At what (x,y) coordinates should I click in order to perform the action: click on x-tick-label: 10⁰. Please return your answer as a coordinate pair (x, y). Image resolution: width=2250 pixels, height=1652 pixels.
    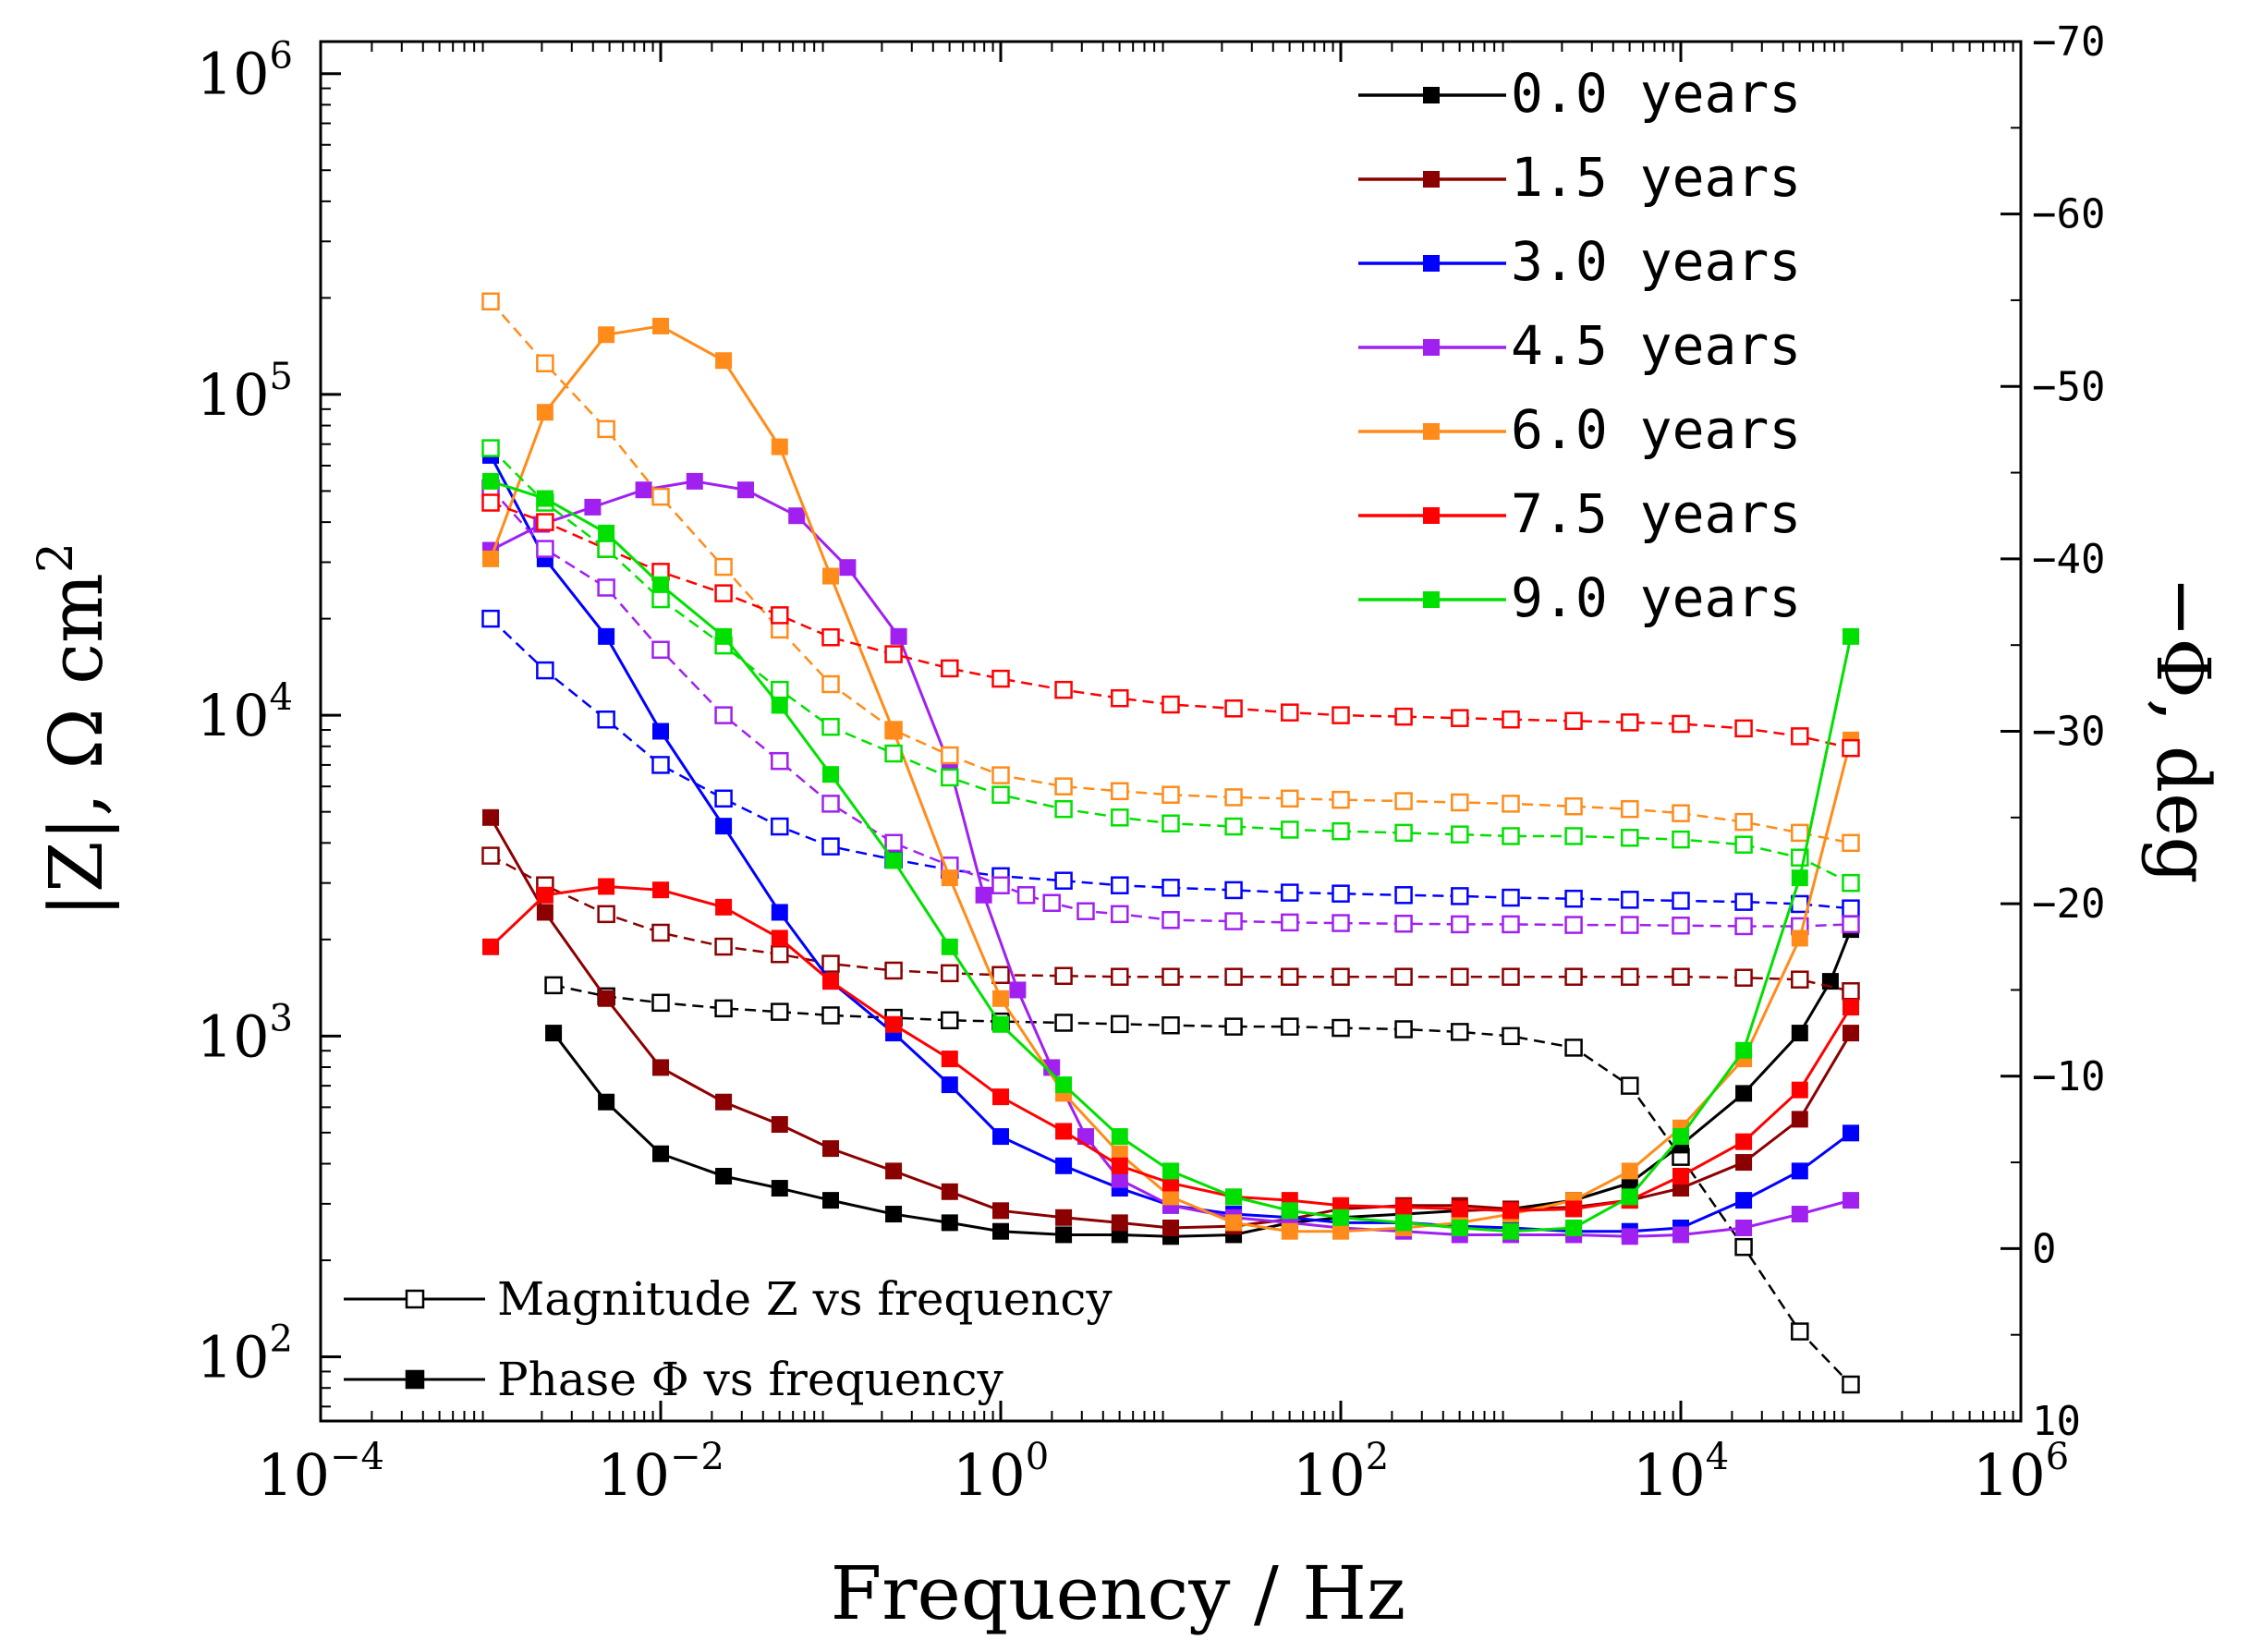
    Looking at the image, I should click on (1001, 1472).